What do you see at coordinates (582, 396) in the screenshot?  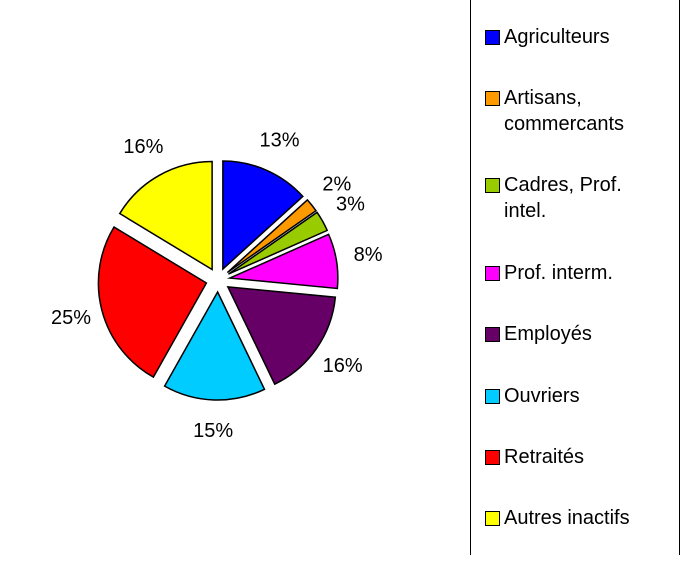 I see `legend-item: Ouvriers` at bounding box center [582, 396].